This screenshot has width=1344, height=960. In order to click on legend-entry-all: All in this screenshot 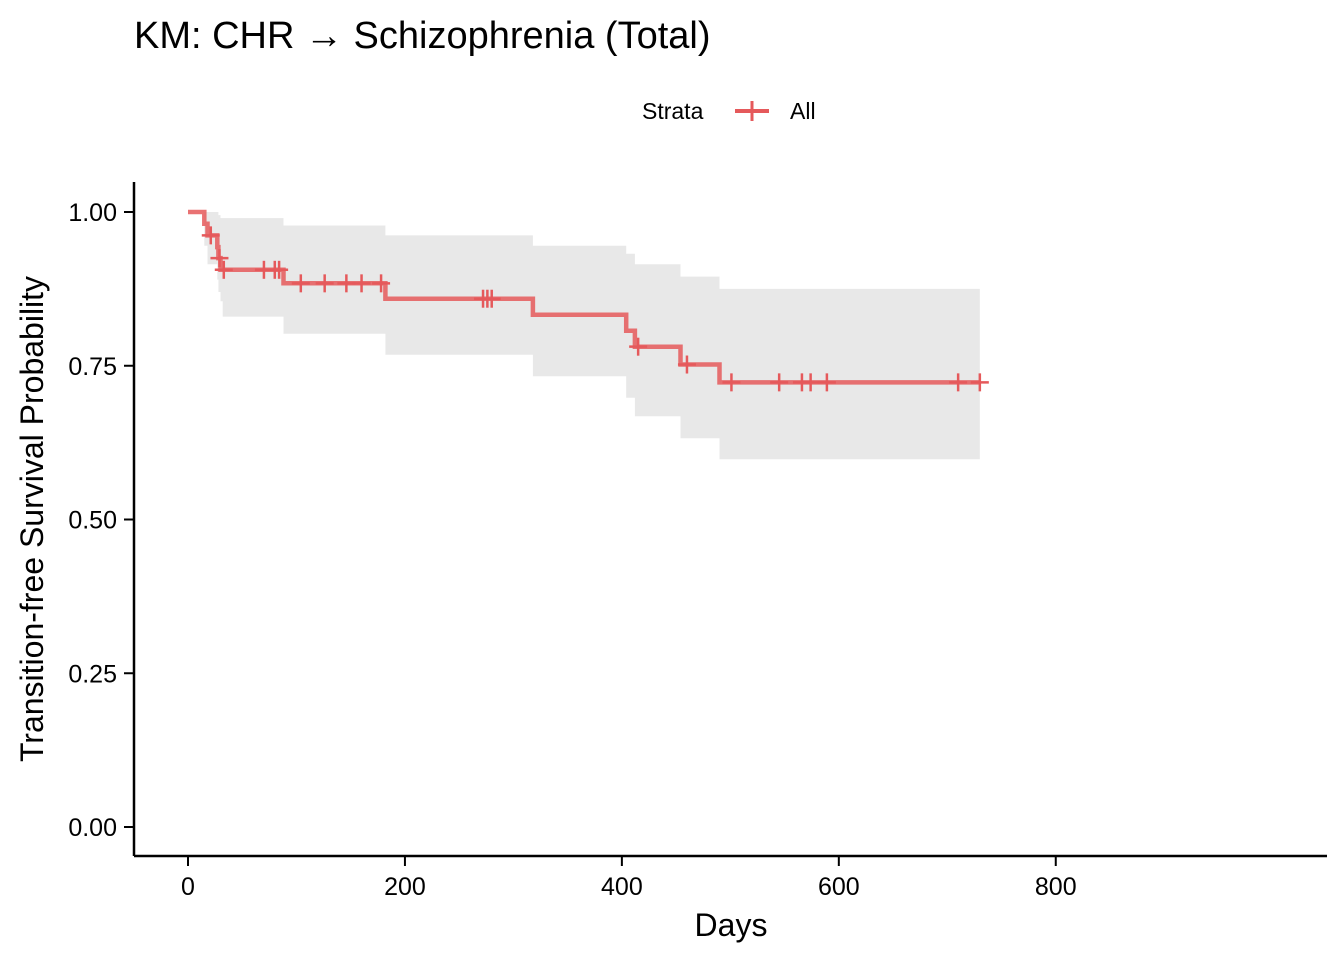, I will do `click(803, 111)`.